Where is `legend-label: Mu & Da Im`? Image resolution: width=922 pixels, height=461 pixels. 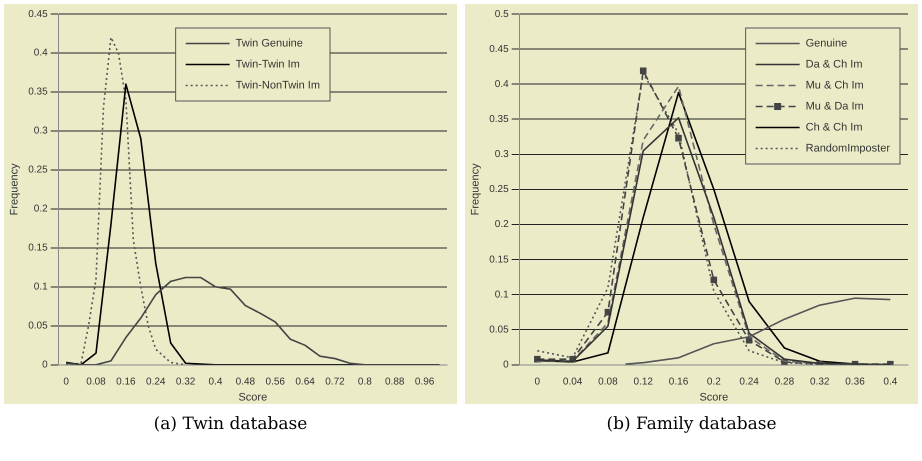
legend-label: Mu & Da Im is located at coordinates (835, 106).